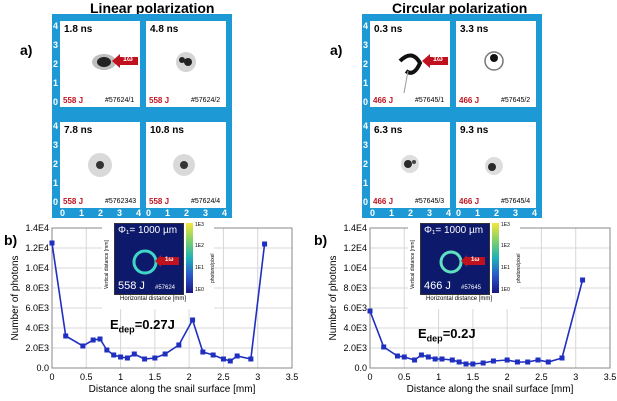  I want to click on right-panel-1: 0.3 ns 1ω 466 J #57645/1, so click(410, 64).